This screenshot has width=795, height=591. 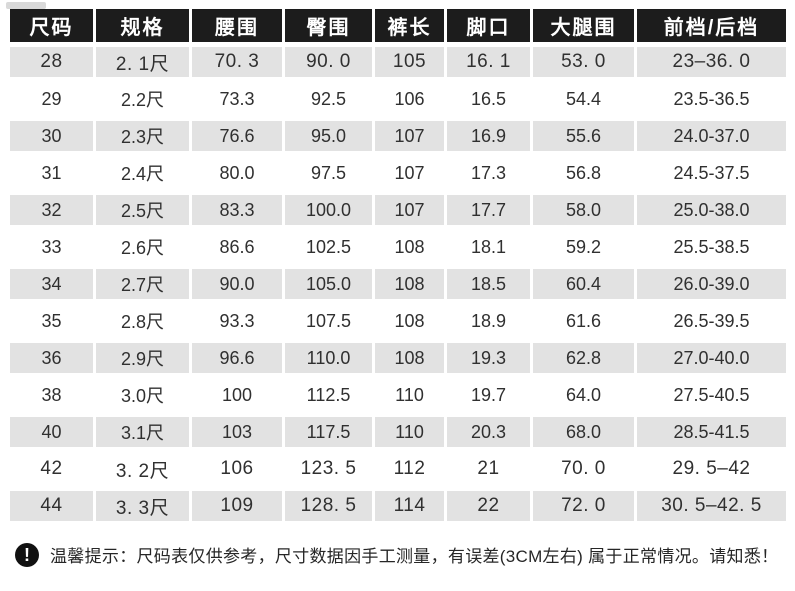 What do you see at coordinates (328, 25) in the screenshot?
I see `table-header-cell: 臀围` at bounding box center [328, 25].